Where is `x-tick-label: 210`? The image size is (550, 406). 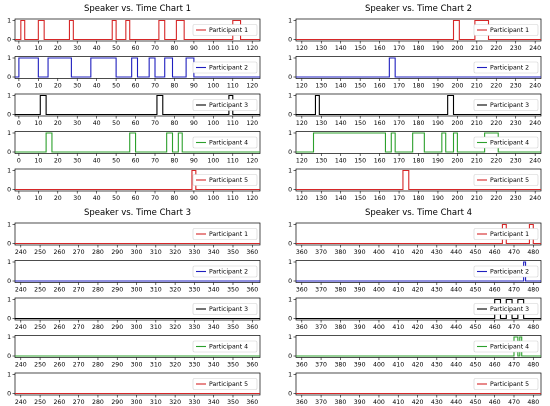
x-tick-label: 210 is located at coordinates (477, 48).